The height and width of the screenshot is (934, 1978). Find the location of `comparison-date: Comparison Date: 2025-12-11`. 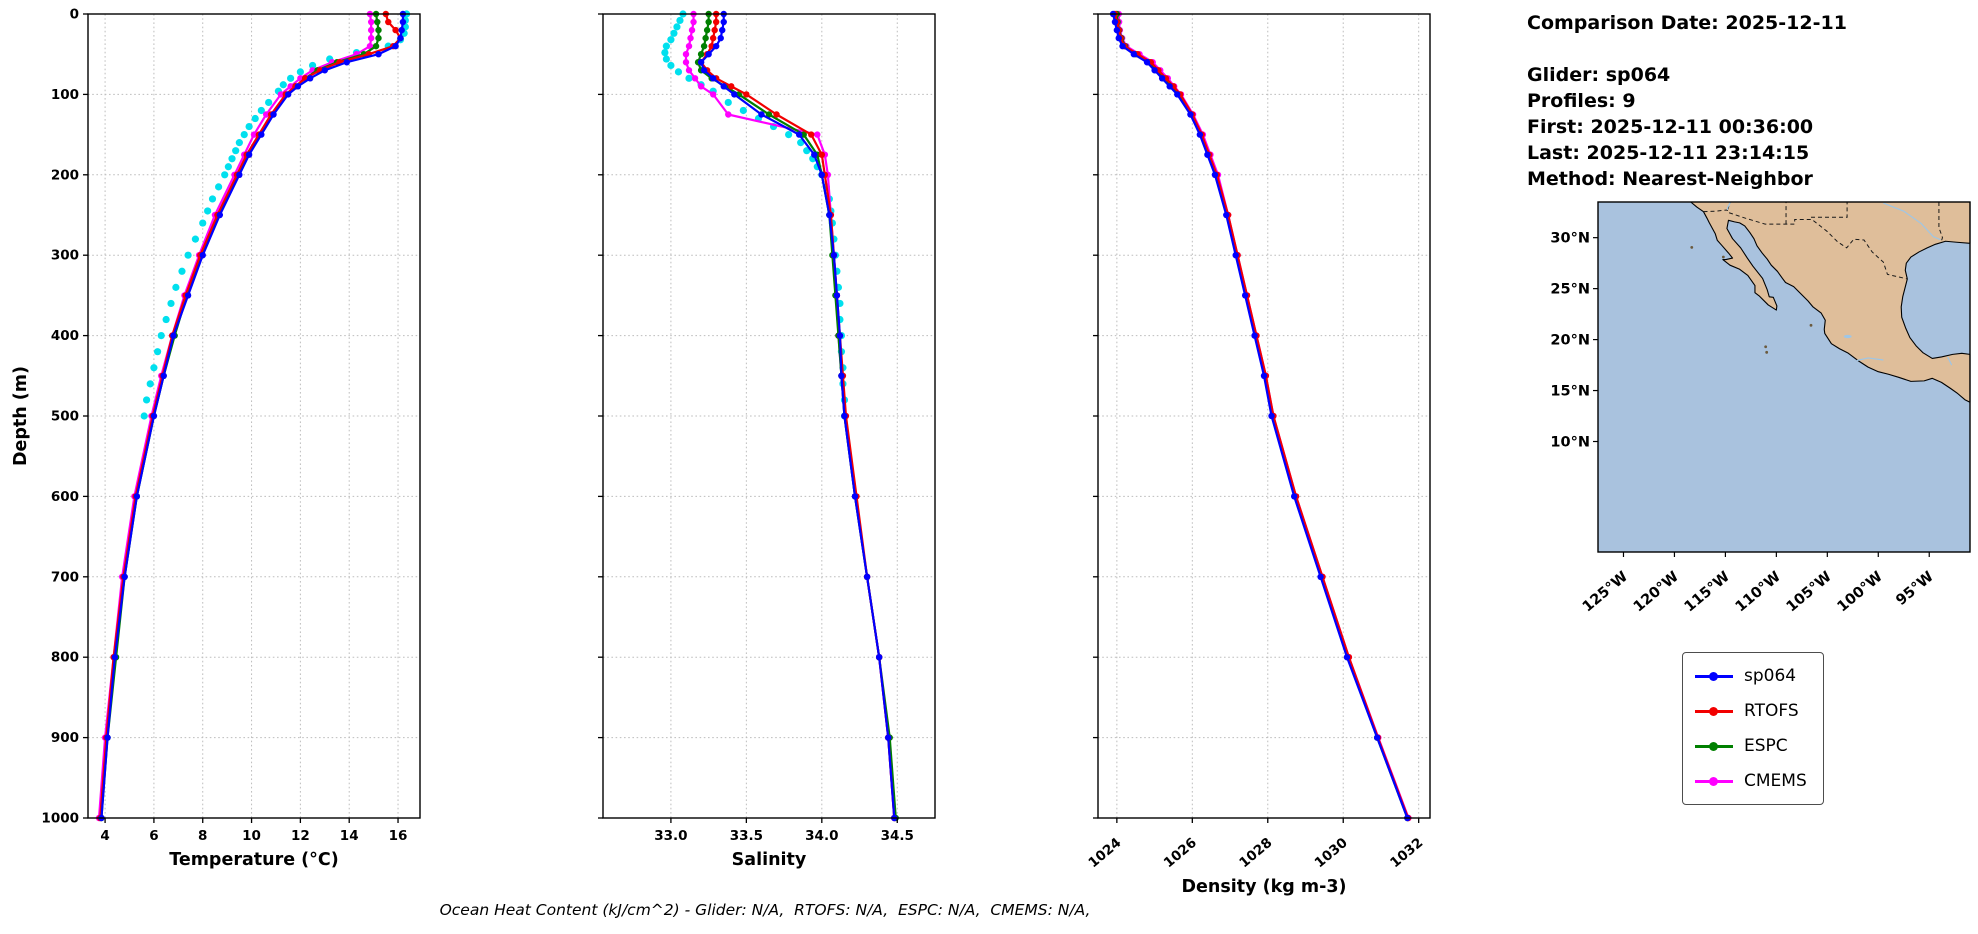

comparison-date: Comparison Date: 2025-12-11 is located at coordinates (1687, 23).